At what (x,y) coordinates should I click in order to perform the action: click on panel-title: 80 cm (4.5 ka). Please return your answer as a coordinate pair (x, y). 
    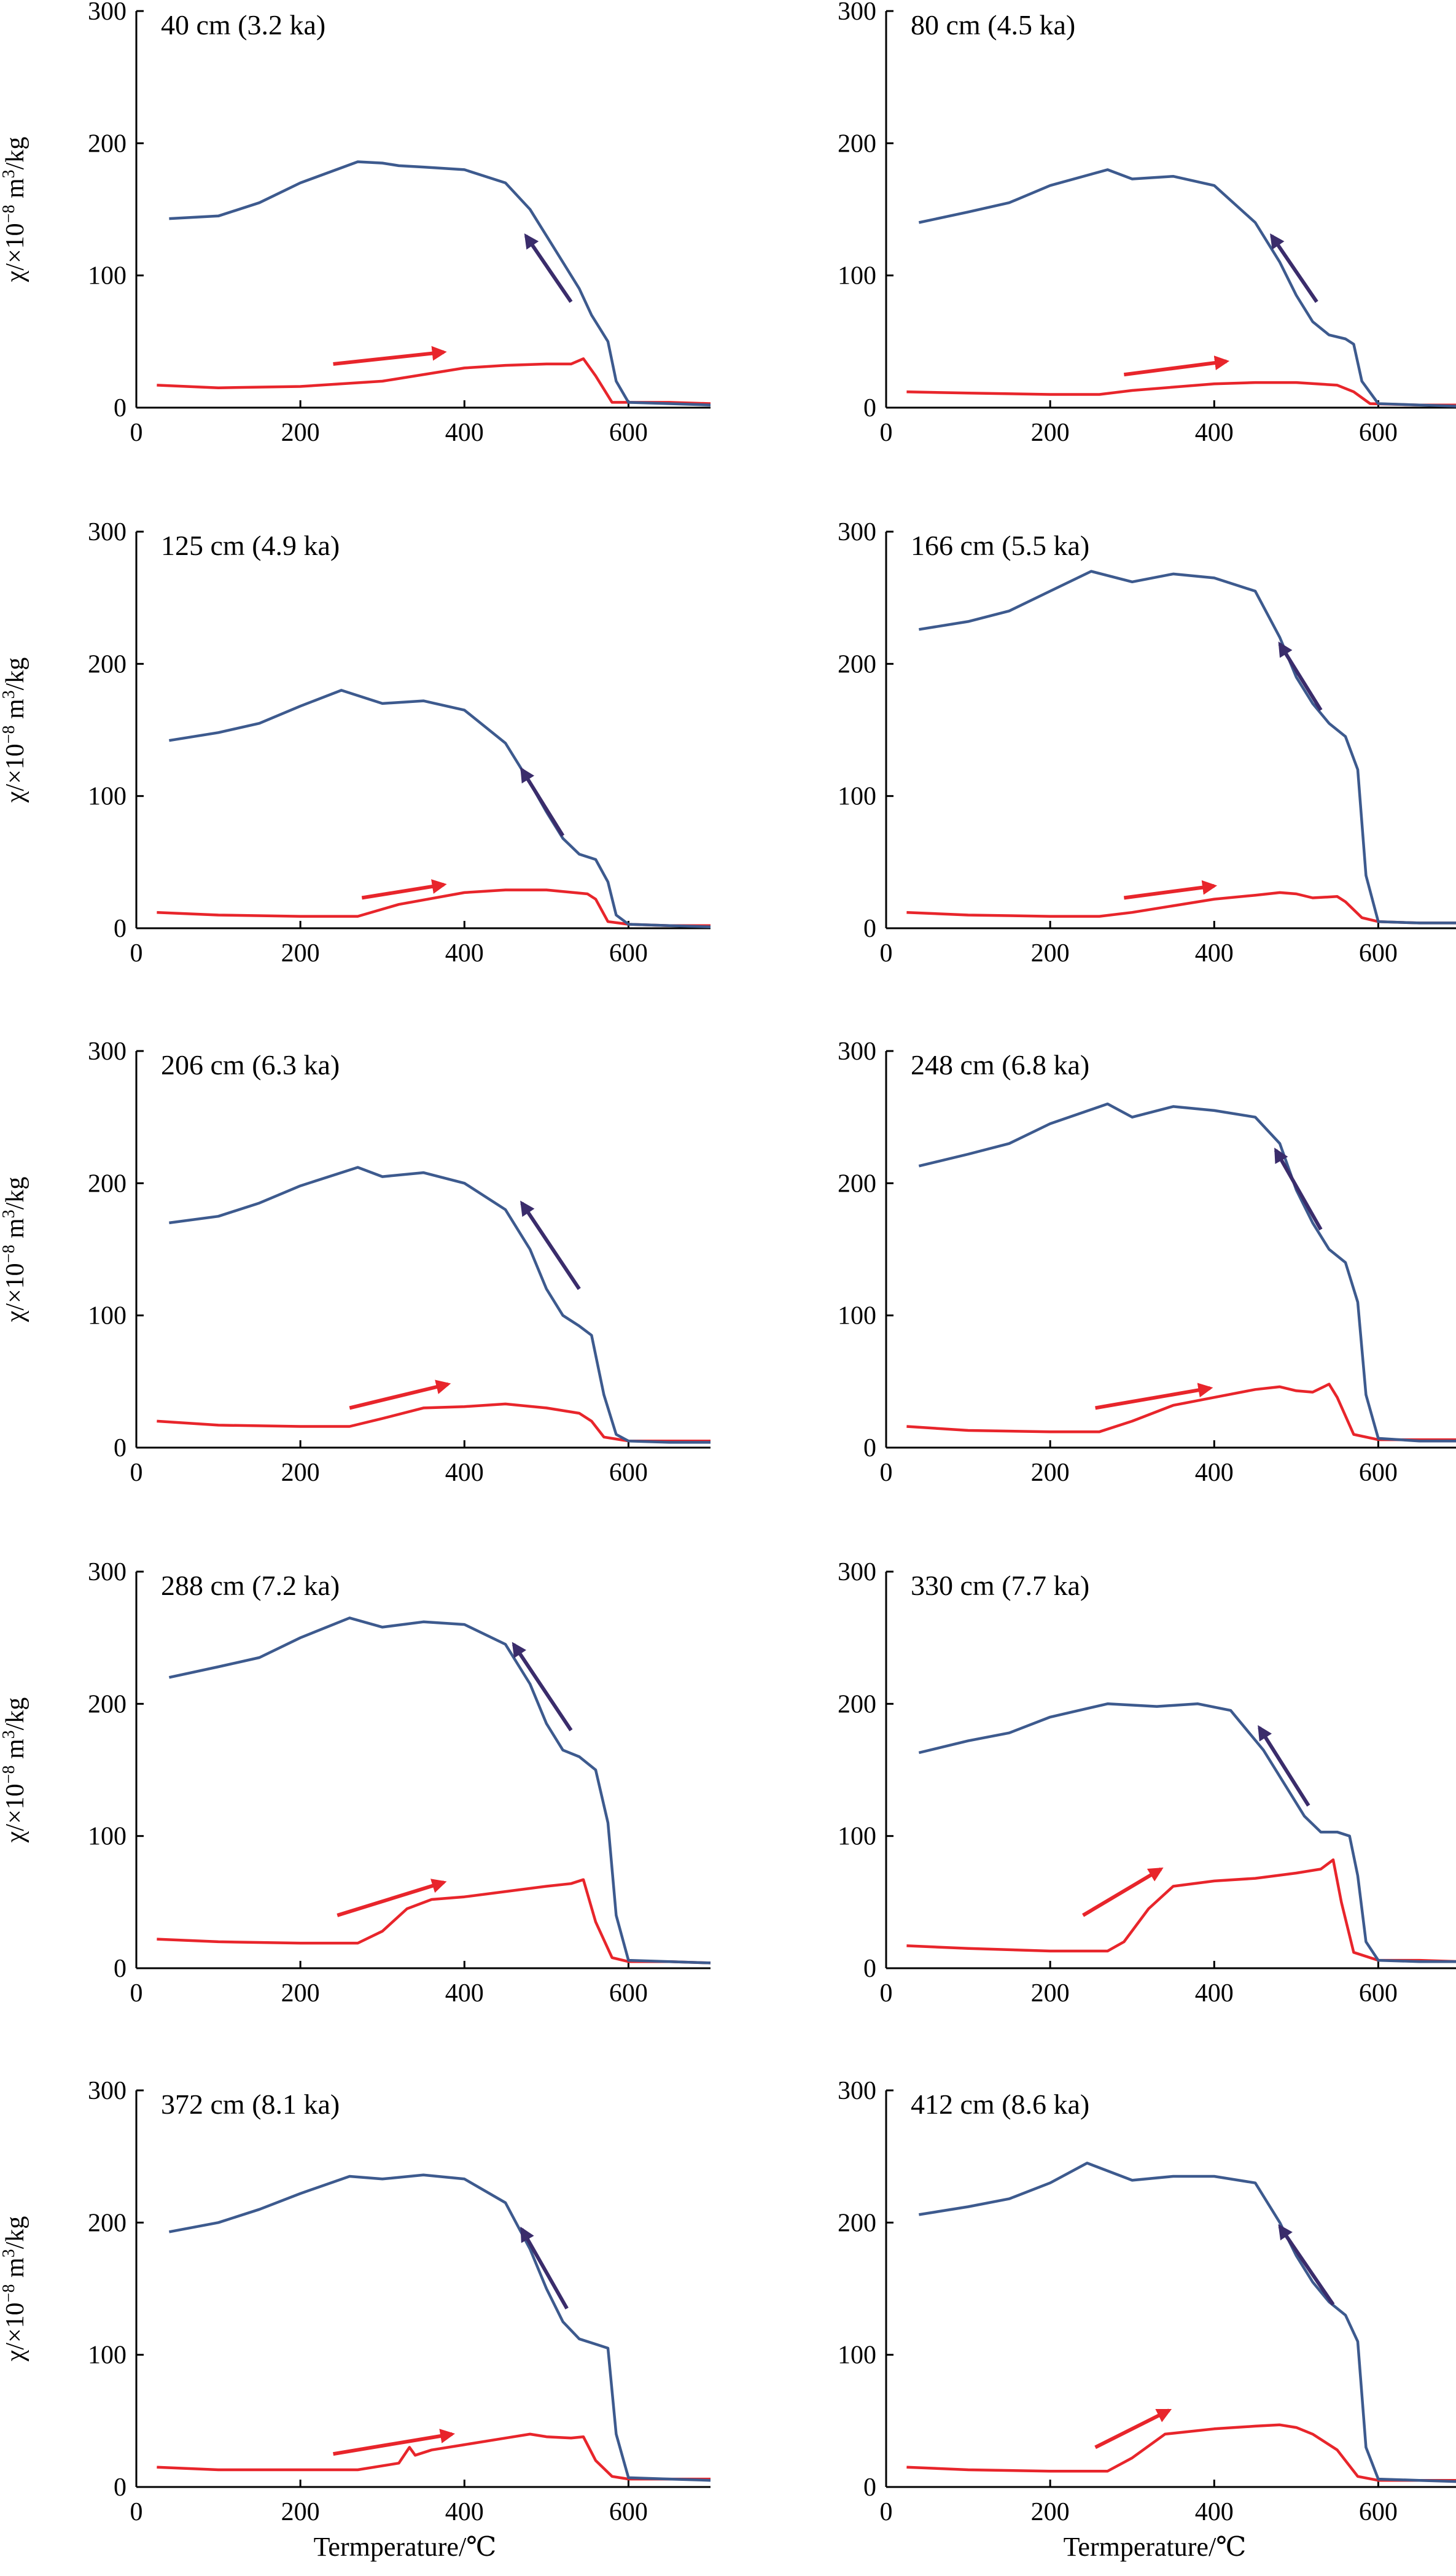
    Looking at the image, I should click on (993, 25).